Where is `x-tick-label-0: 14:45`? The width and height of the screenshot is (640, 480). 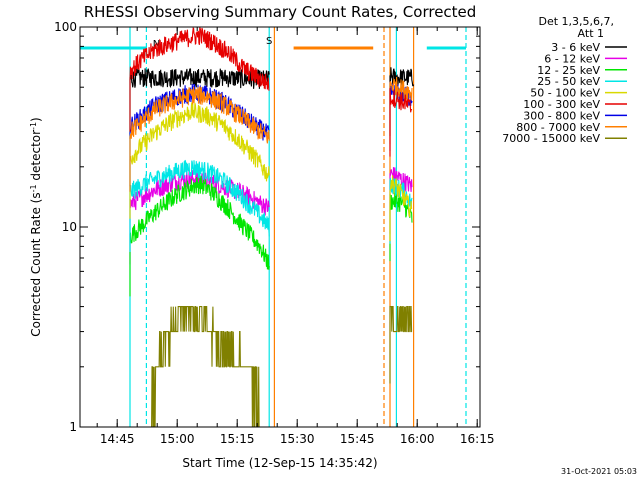
x-tick-label-0: 14:45 is located at coordinates (117, 439).